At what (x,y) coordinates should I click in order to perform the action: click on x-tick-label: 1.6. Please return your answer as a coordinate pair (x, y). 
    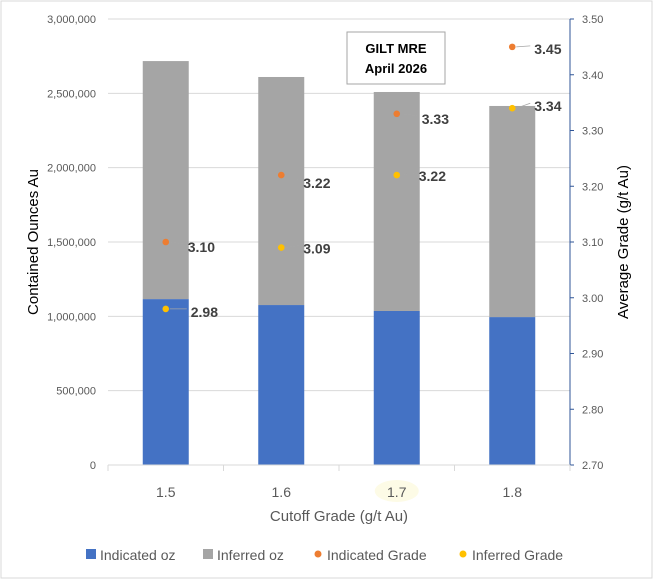
    Looking at the image, I should click on (282, 492).